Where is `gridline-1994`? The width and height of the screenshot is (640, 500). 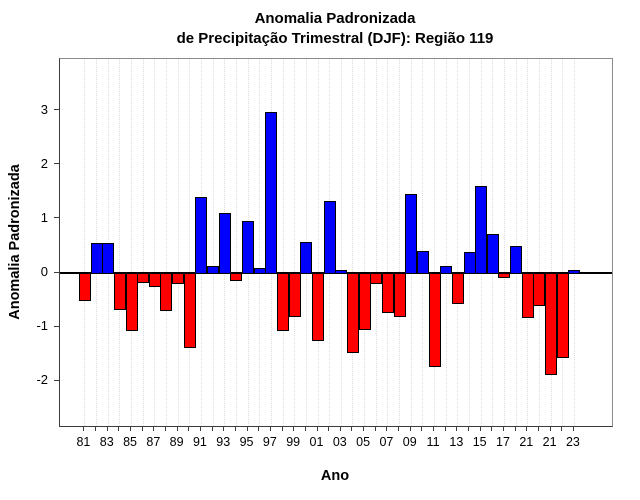 gridline-1994 is located at coordinates (236, 242).